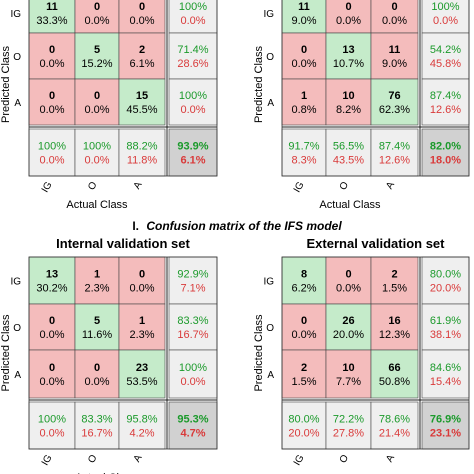 The image size is (474, 474). What do you see at coordinates (96, 434) in the screenshot?
I see `summary-error-rate: 16.7%` at bounding box center [96, 434].